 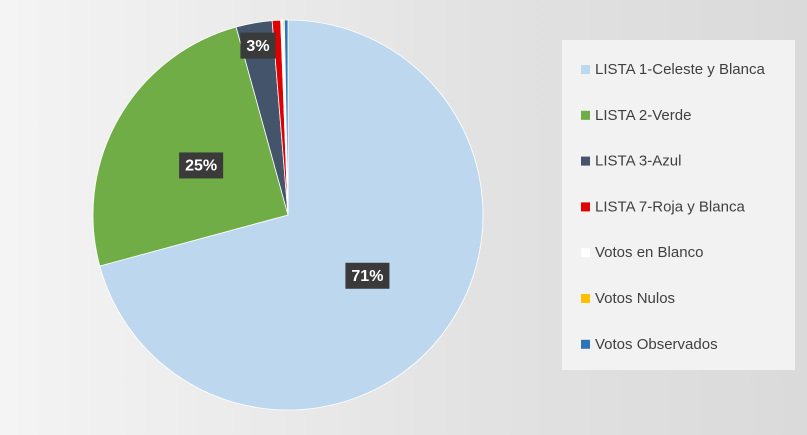 What do you see at coordinates (643, 115) in the screenshot?
I see `legend-label: LISTA 2-Verde` at bounding box center [643, 115].